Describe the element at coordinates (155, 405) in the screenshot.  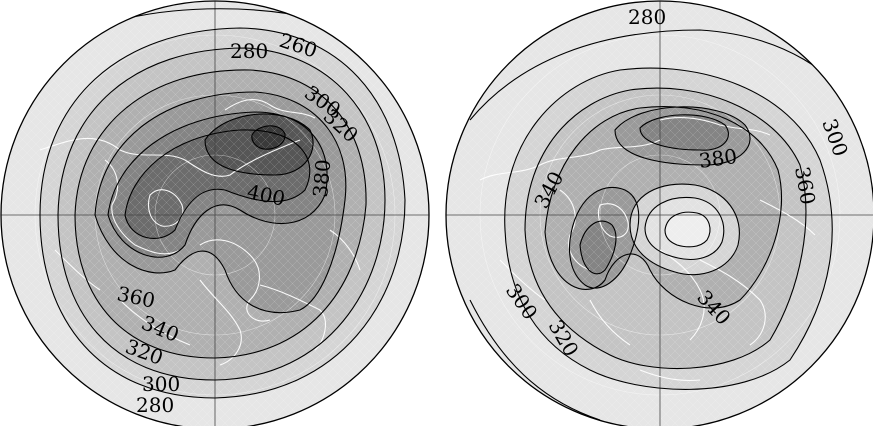
I see `left-label-280-bottom: 280` at that location.